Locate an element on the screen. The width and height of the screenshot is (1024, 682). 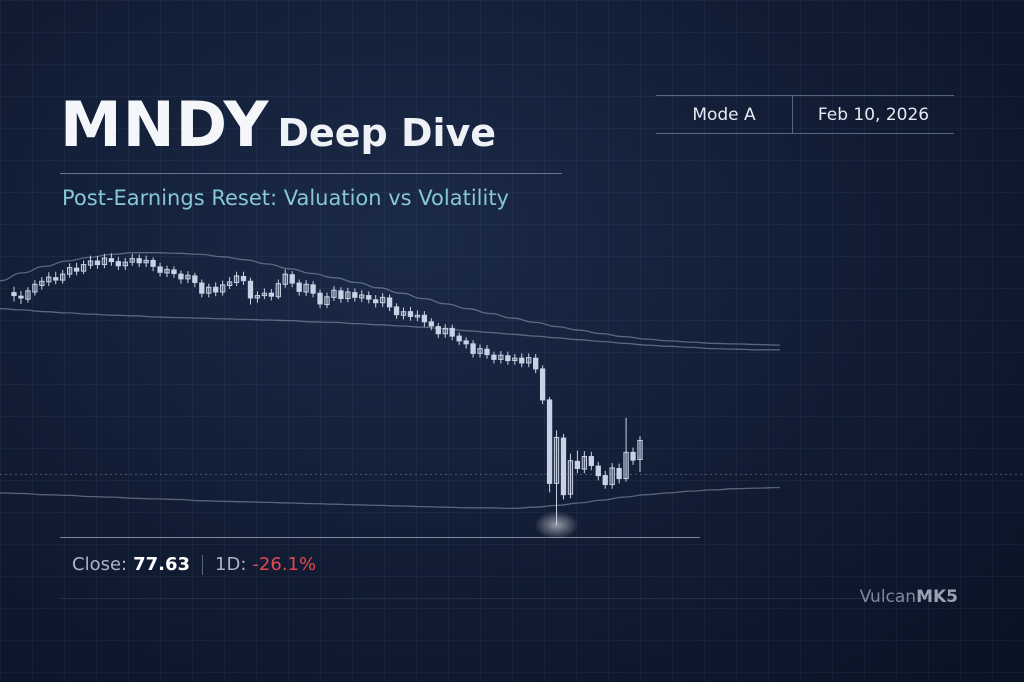
brand-name-part1: Vulcan is located at coordinates (888, 597).